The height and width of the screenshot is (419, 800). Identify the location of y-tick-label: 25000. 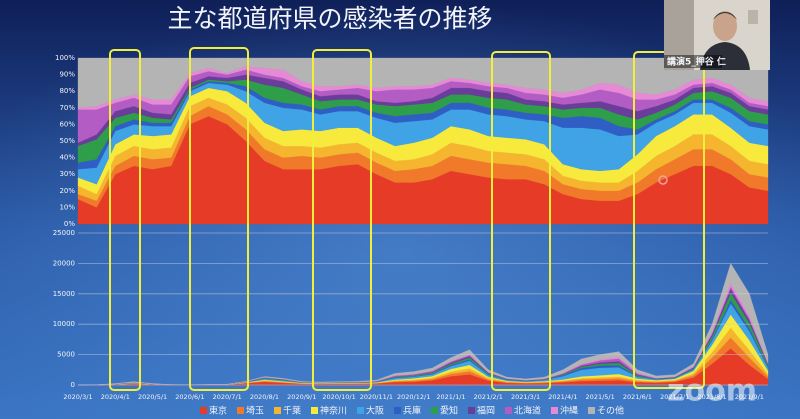
(64, 233).